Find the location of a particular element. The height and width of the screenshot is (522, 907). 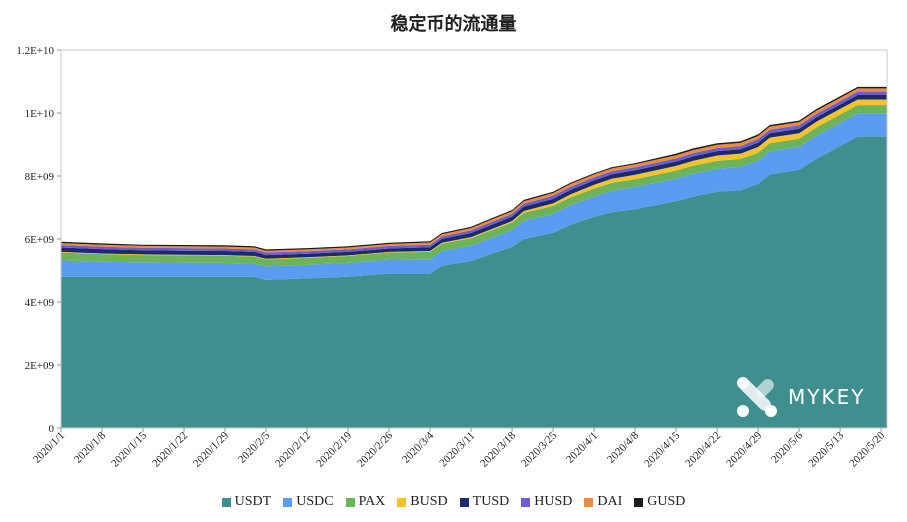

x-tick-label: 2020/5/13 is located at coordinates (826, 449).